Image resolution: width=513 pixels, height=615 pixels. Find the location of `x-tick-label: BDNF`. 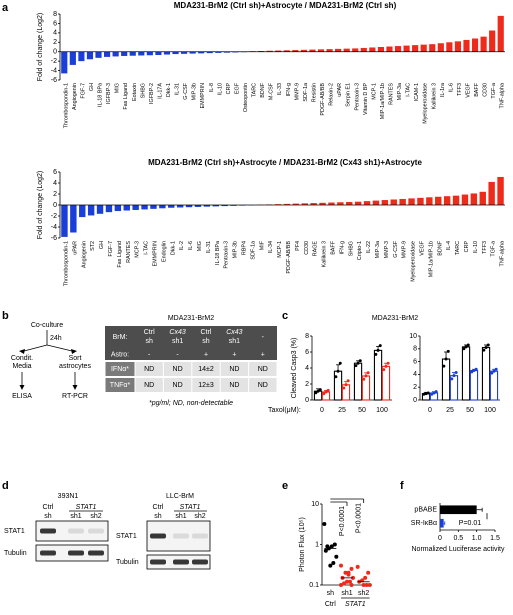

x-tick-label: BDNF is located at coordinates (440, 247).